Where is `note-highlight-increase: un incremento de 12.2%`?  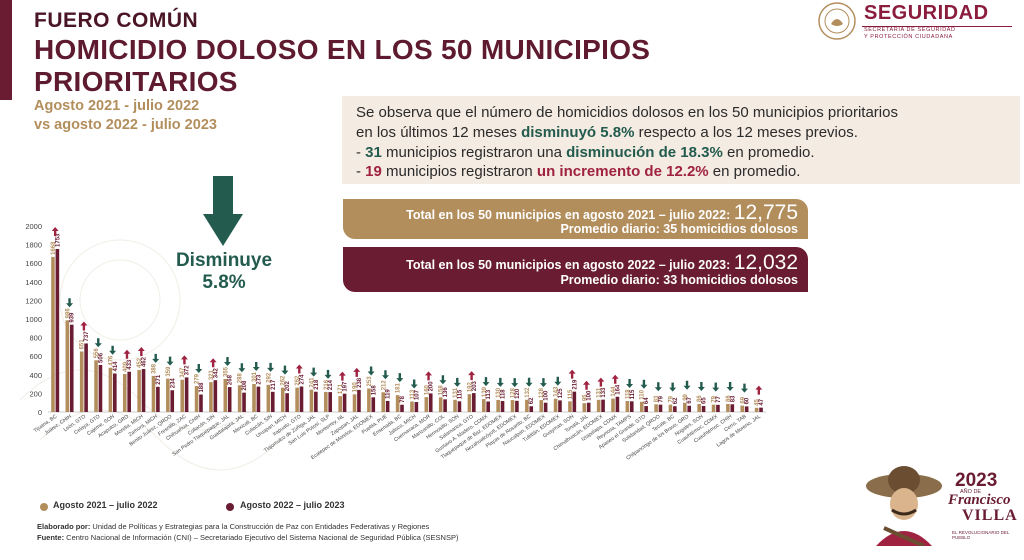
note-highlight-increase: un incremento de 12.2% is located at coordinates (622, 171).